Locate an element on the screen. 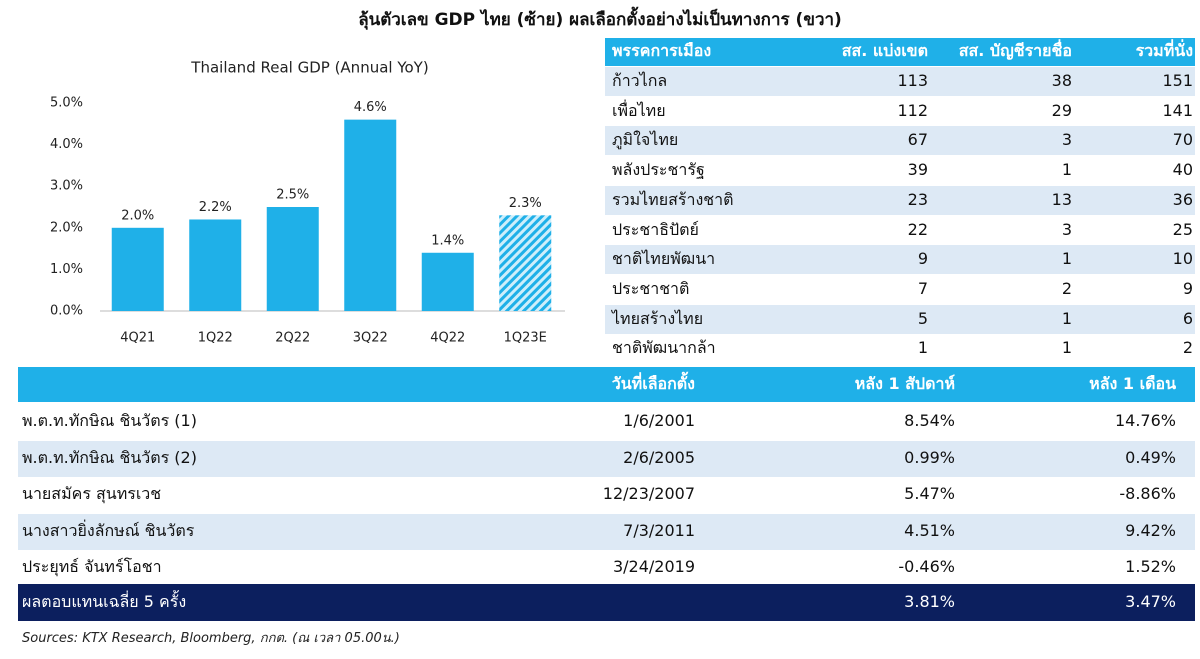 The width and height of the screenshot is (1200, 659). summary-row: ผลตอบแทนเฉลี่ย 5 ครั้ง 3.81% 3.47% is located at coordinates (606, 602).